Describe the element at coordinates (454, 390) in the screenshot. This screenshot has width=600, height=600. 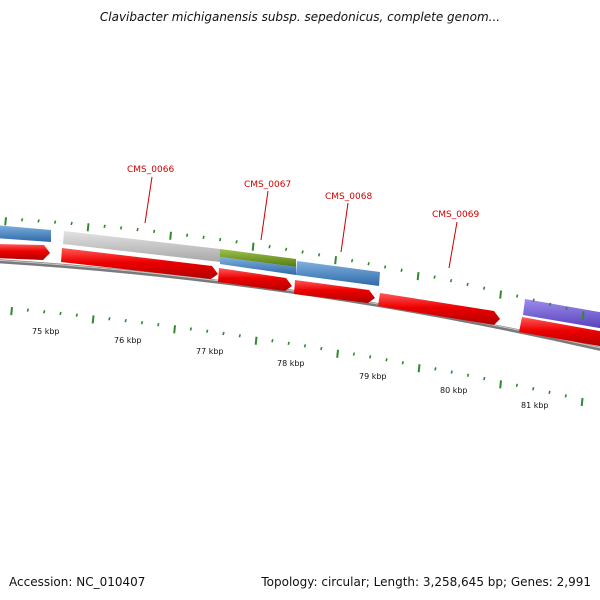
I see `position-label: 80 kbp` at that location.